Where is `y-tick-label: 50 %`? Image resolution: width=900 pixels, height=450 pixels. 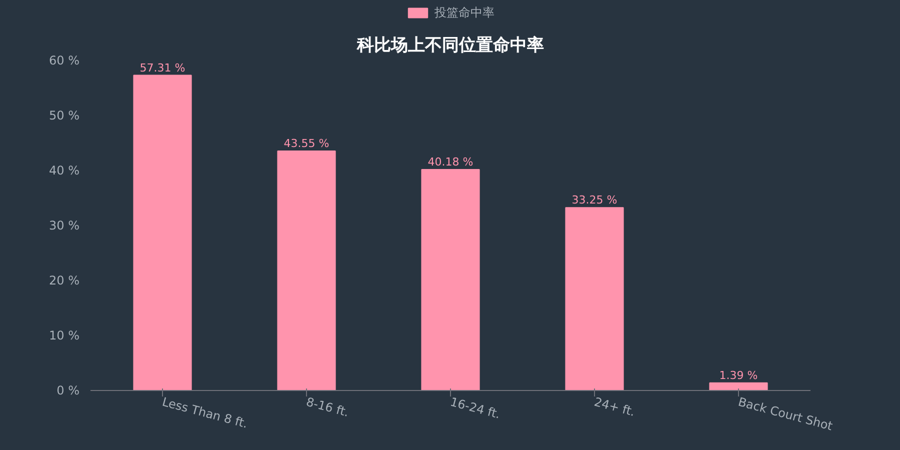
y-tick-label: 50 % is located at coordinates (64, 115).